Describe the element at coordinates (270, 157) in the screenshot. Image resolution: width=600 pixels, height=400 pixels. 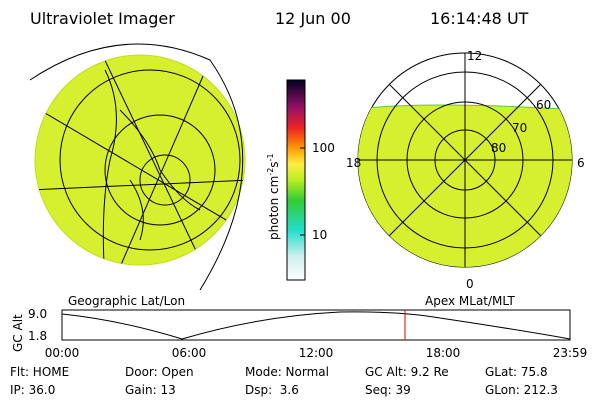
I see `exp: -1` at that location.